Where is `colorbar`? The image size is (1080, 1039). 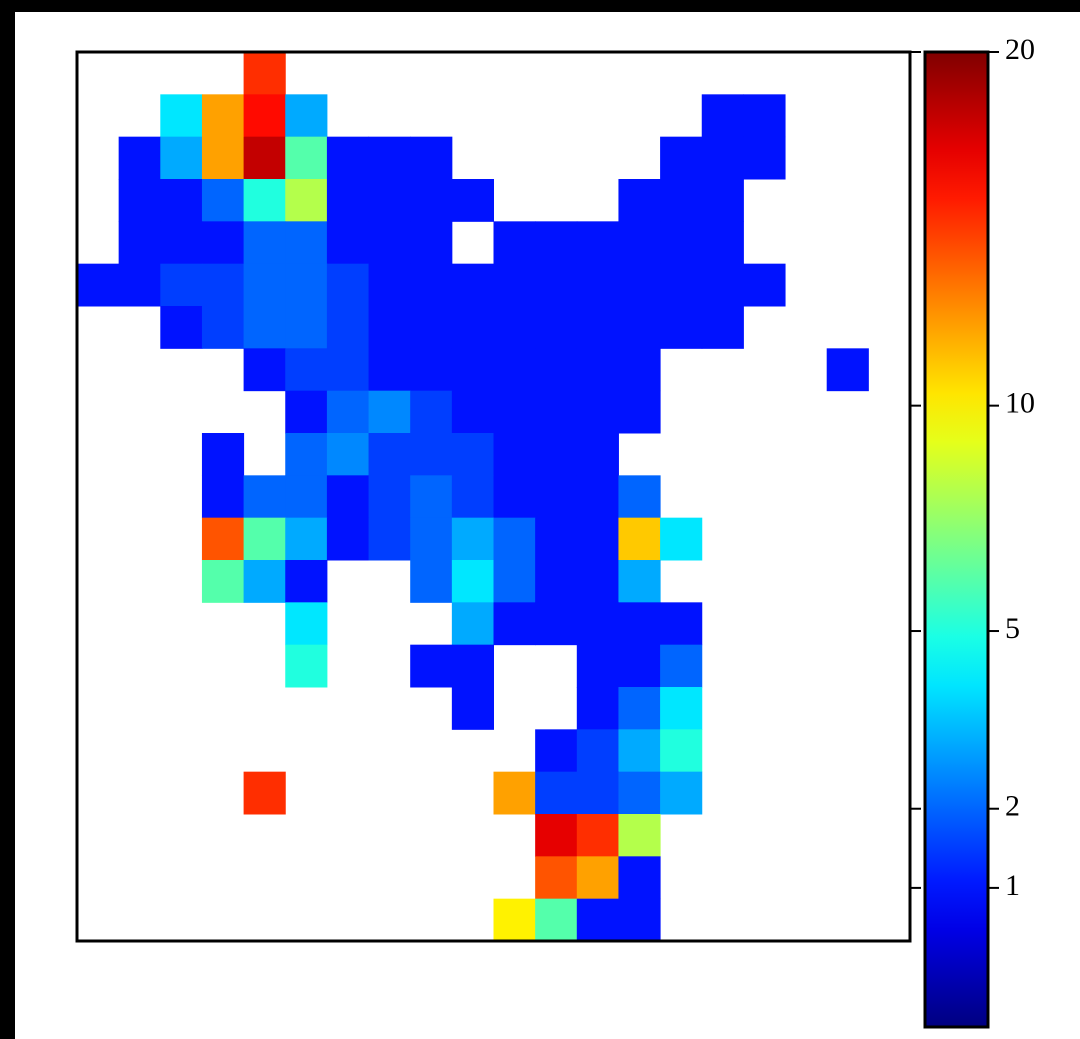 colorbar is located at coordinates (956, 539).